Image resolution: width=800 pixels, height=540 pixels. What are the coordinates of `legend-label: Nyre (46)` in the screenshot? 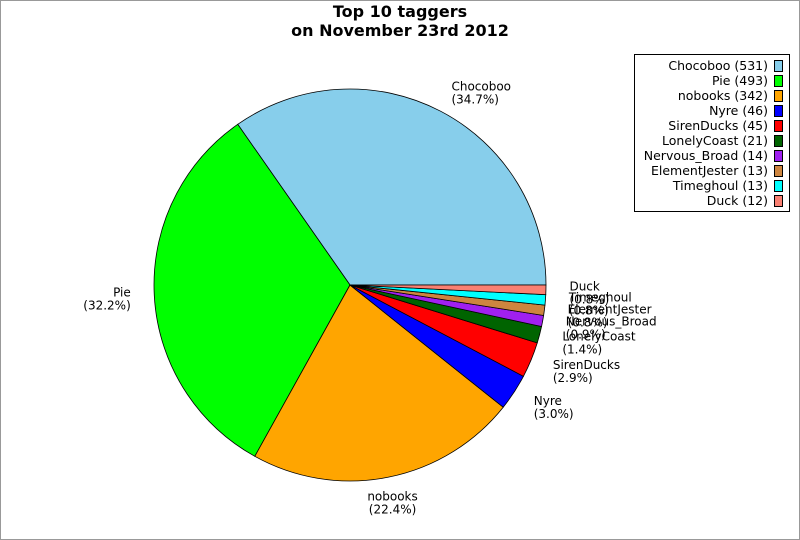 It's located at (738, 110).